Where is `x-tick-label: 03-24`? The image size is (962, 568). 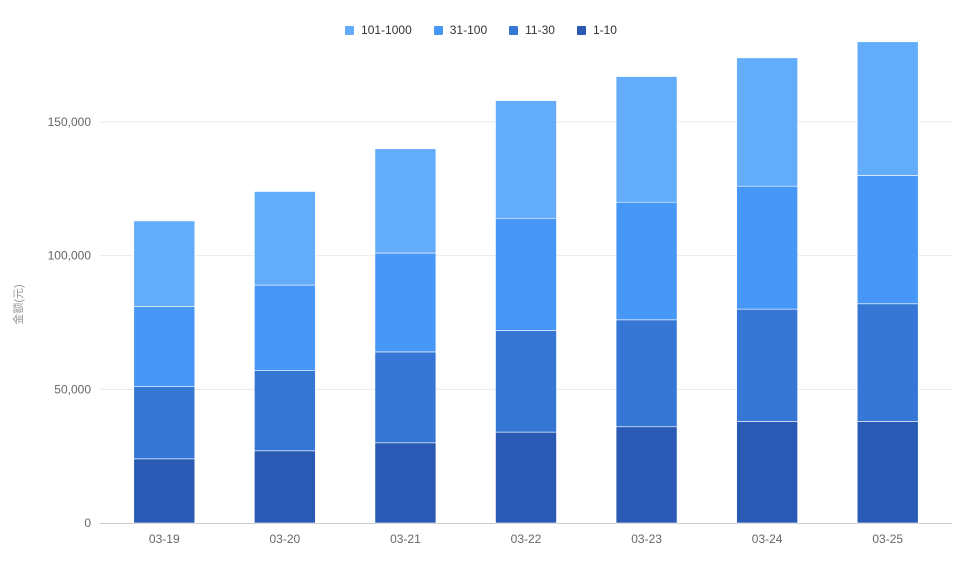
x-tick-label: 03-24 is located at coordinates (767, 539).